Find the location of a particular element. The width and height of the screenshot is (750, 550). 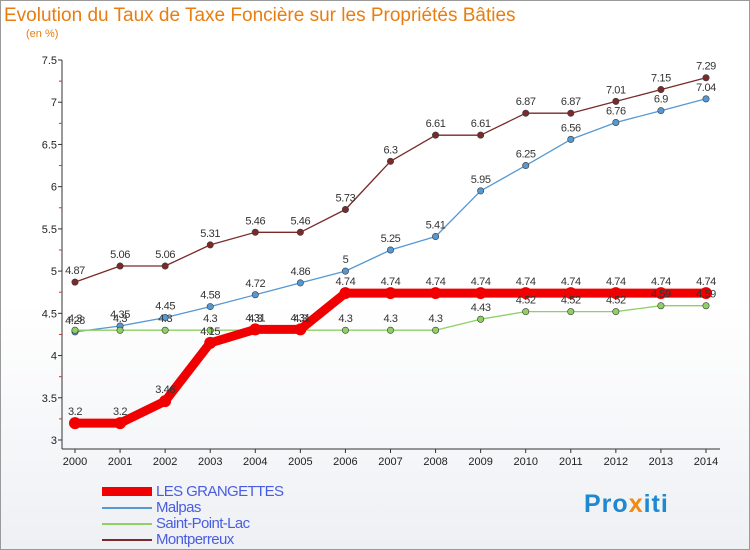

x-tick-label: 2013 is located at coordinates (661, 462).